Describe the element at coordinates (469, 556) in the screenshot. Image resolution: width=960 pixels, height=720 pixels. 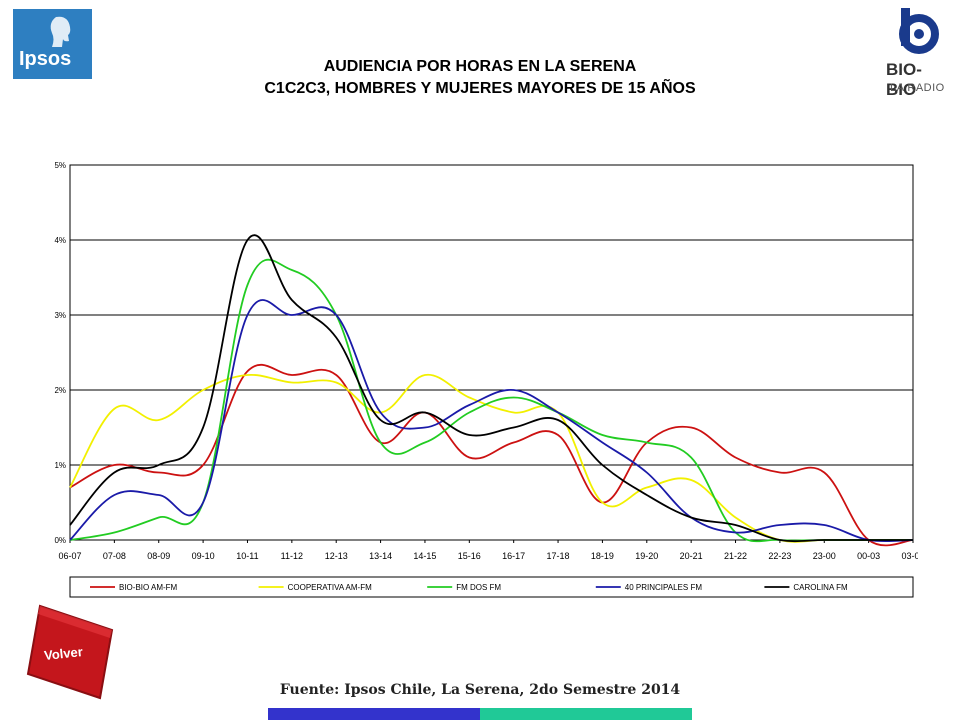
I see `x-tick-label: 15-16` at that location.